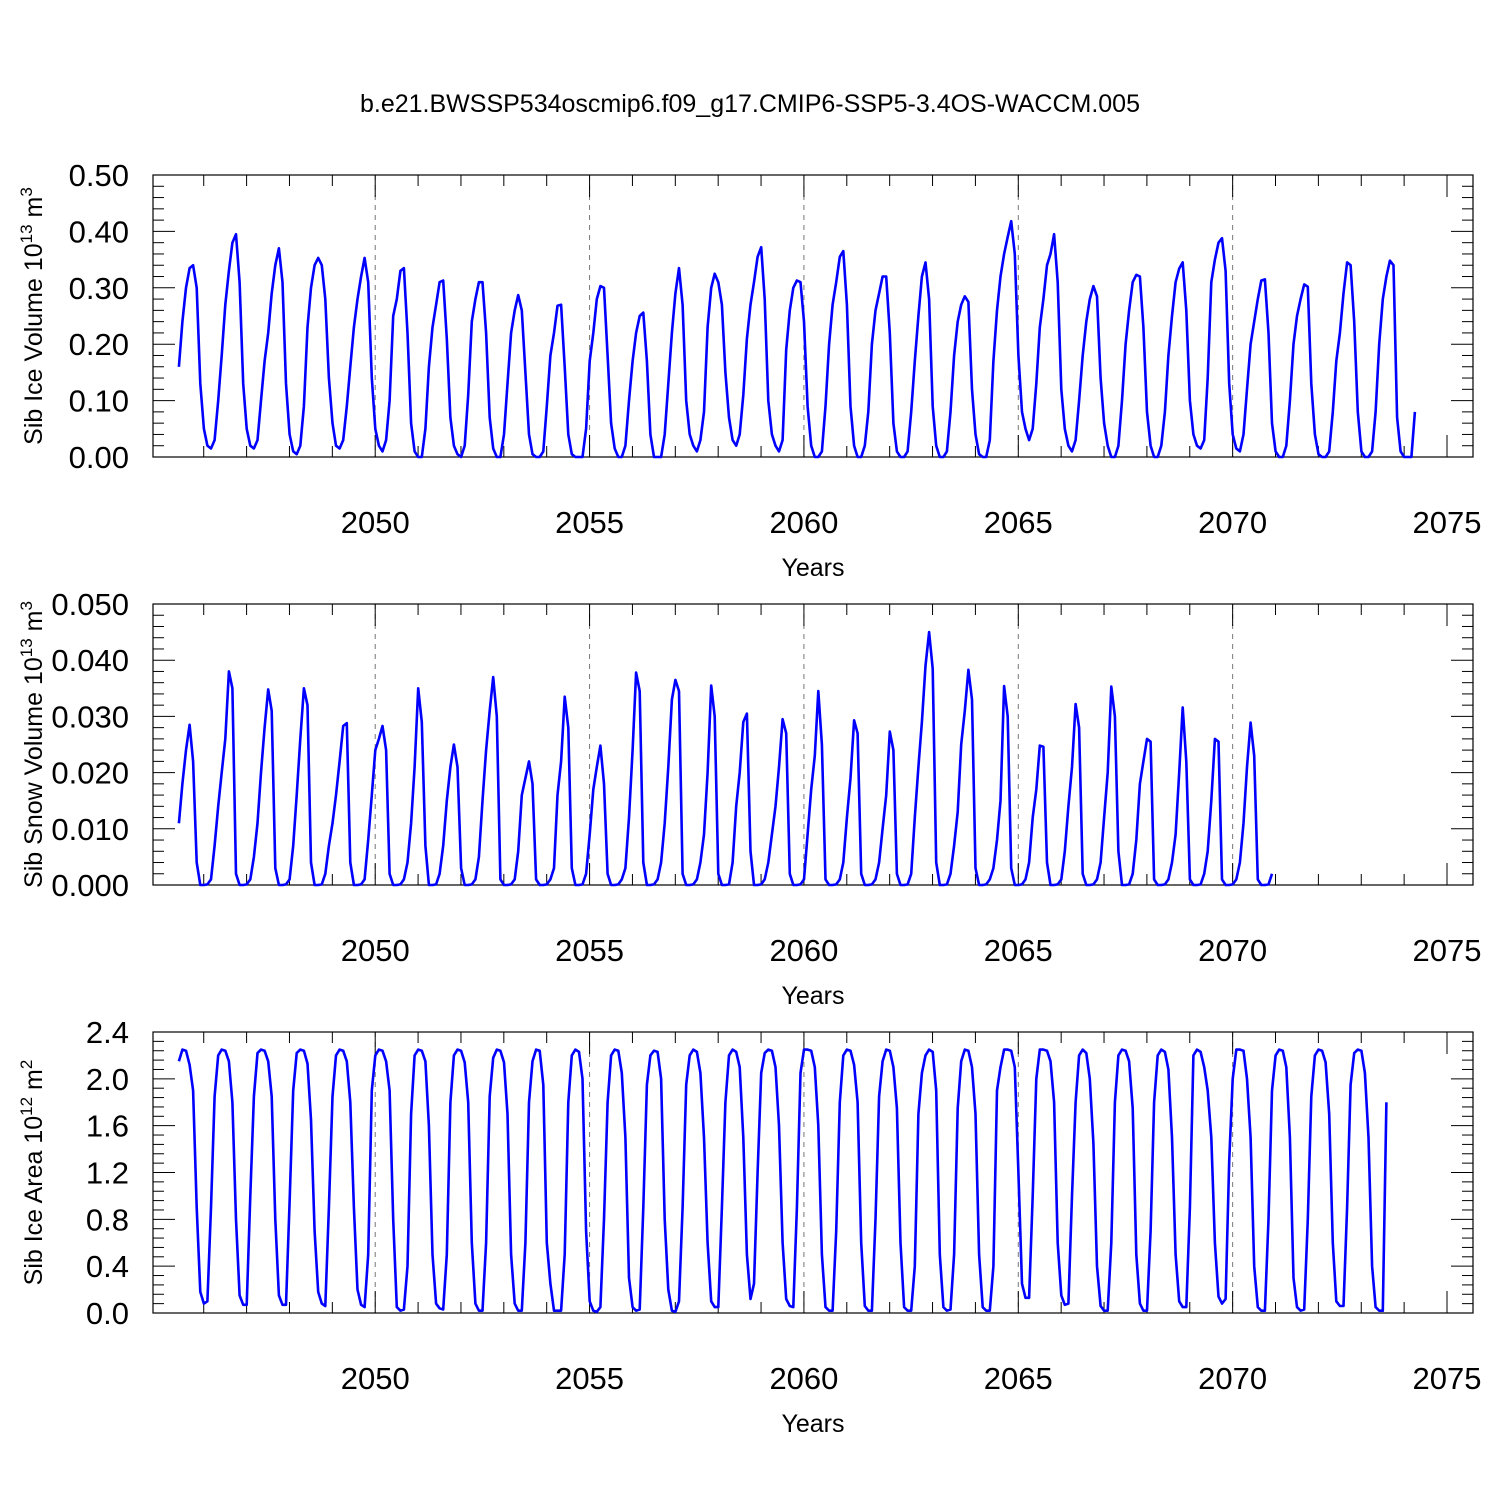 The height and width of the screenshot is (1505, 1500). I want to click on y-tick-label: 2.4, so click(107, 1032).